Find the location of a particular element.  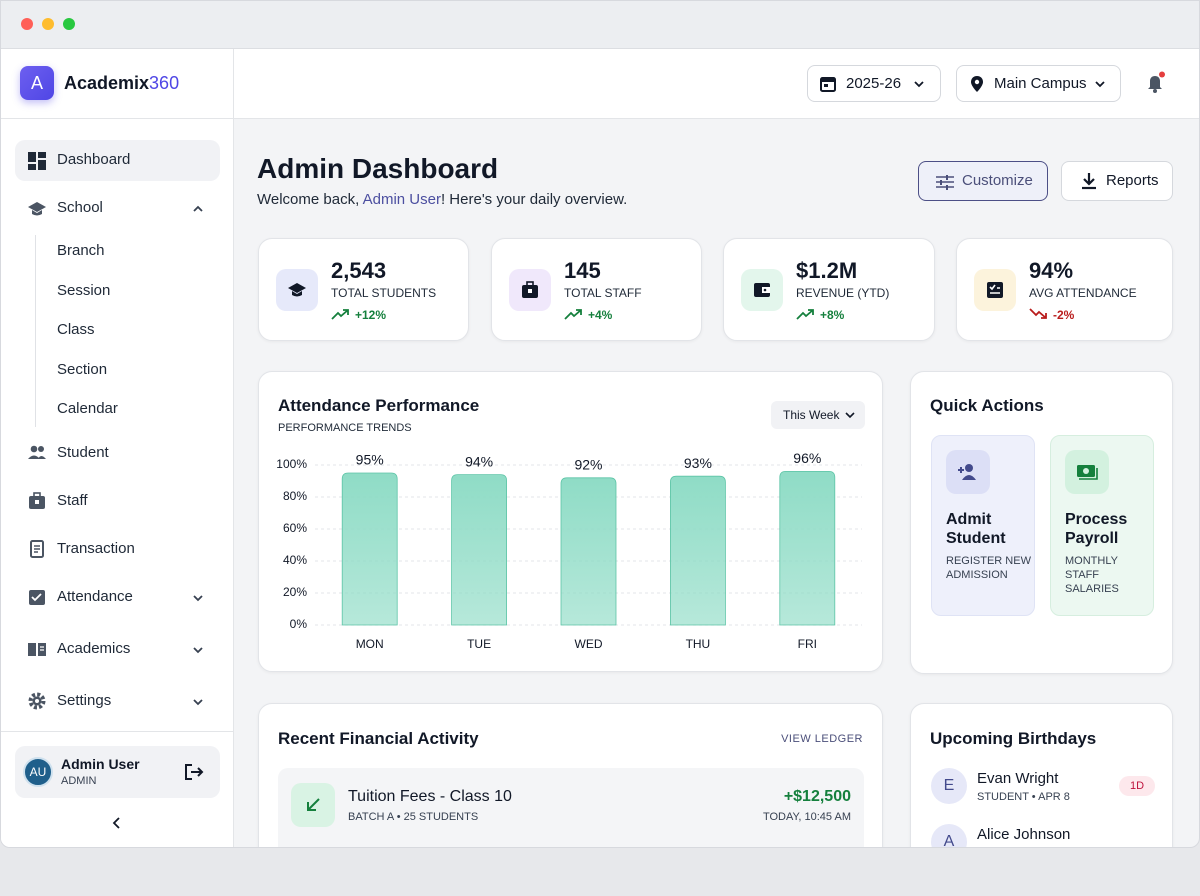

birthday-name: Evan Wright is located at coordinates (1018, 778).